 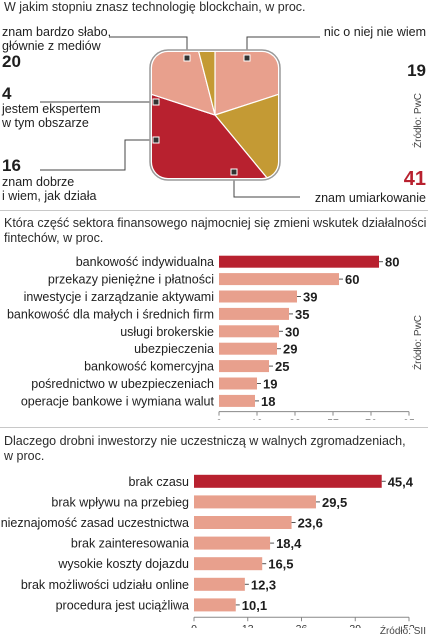 I want to click on x-tick-label: 39, so click(x=355, y=625).